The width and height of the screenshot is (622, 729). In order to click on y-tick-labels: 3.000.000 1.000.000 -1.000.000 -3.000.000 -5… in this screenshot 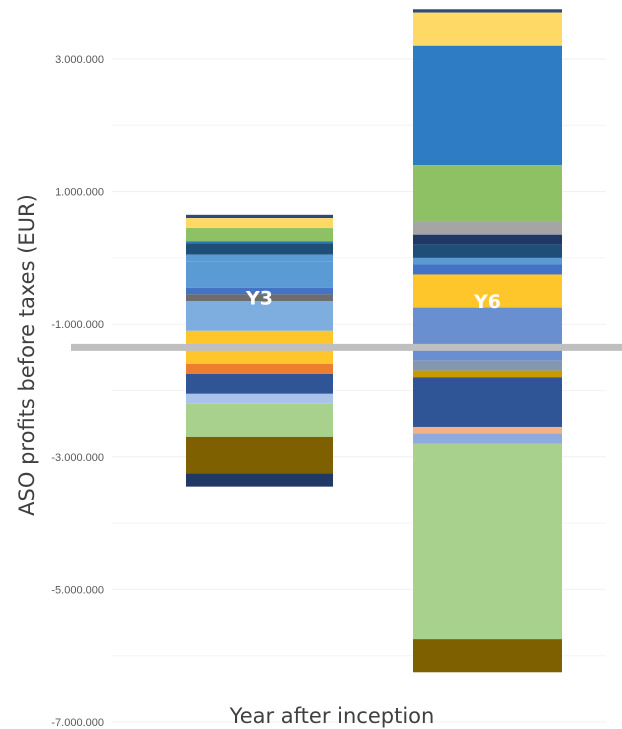, I will do `click(77, 391)`.